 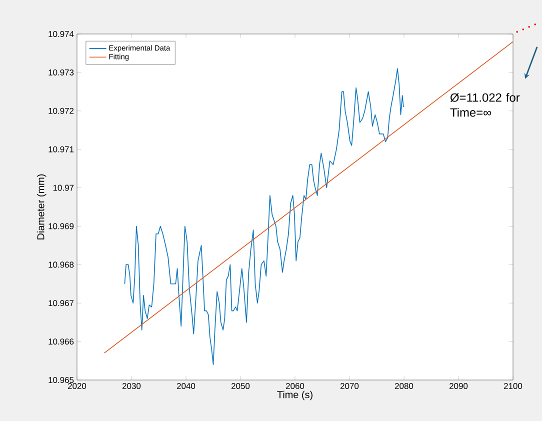 I want to click on y-tick-label: 10.966, so click(x=61, y=341).